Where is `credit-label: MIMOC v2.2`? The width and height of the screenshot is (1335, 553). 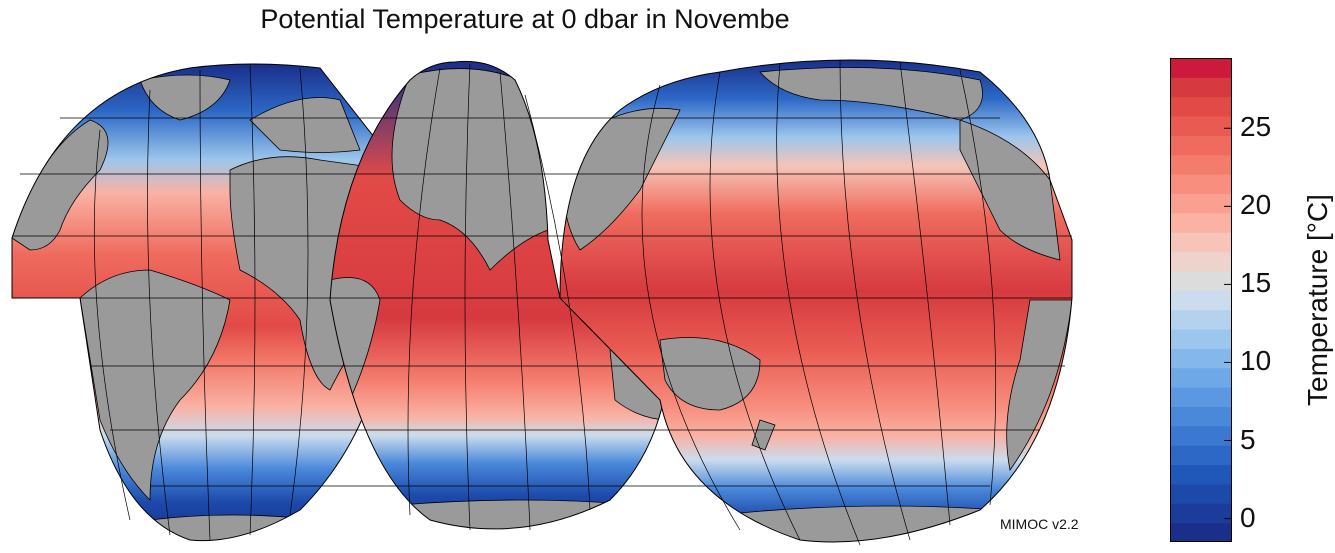 credit-label: MIMOC v2.2 is located at coordinates (1039, 524).